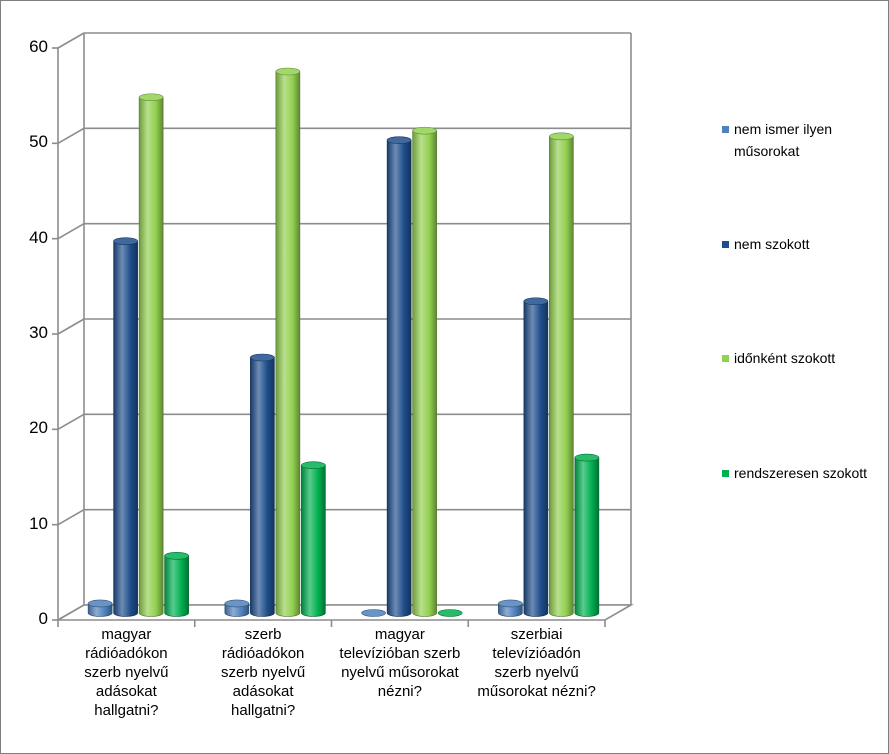 The width and height of the screenshot is (889, 754). Describe the element at coordinates (38, 46) in the screenshot. I see `y-tick-label: 60` at that location.